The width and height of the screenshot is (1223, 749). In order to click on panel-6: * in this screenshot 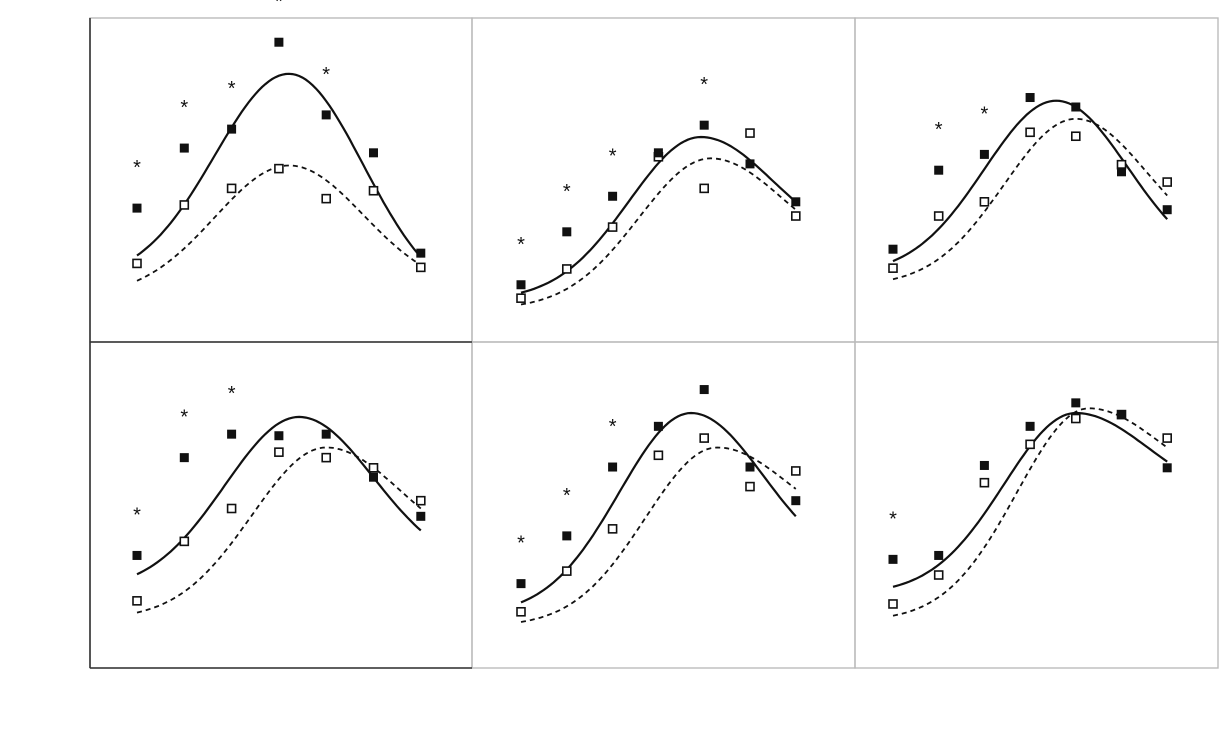, I will do `click(1030, 507)`.